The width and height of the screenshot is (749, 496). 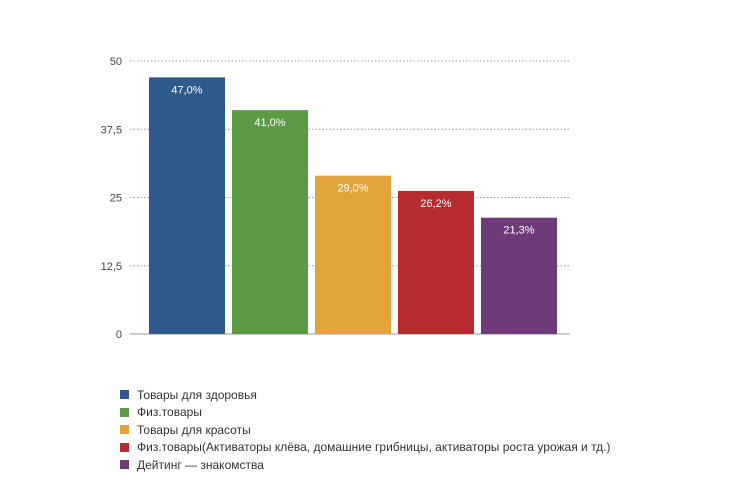 What do you see at coordinates (186, 90) in the screenshot?
I see `data-label: 47,0%` at bounding box center [186, 90].